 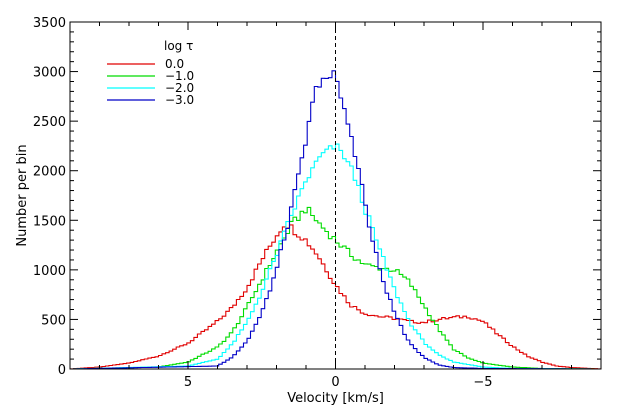 I want to click on y-tick-label: 1500, so click(x=49, y=221).